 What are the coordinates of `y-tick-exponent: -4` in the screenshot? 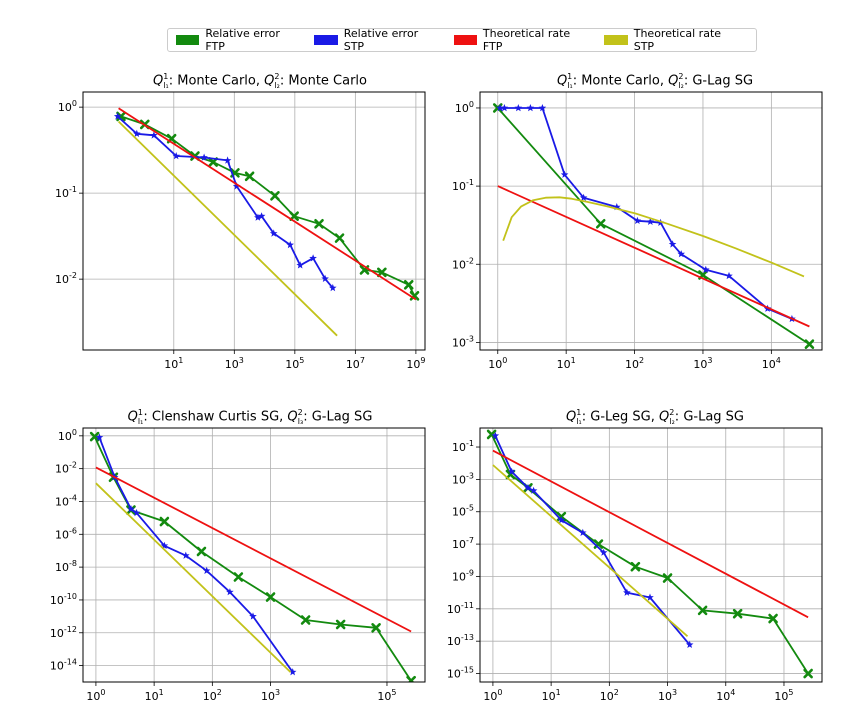 It's located at (73, 497).